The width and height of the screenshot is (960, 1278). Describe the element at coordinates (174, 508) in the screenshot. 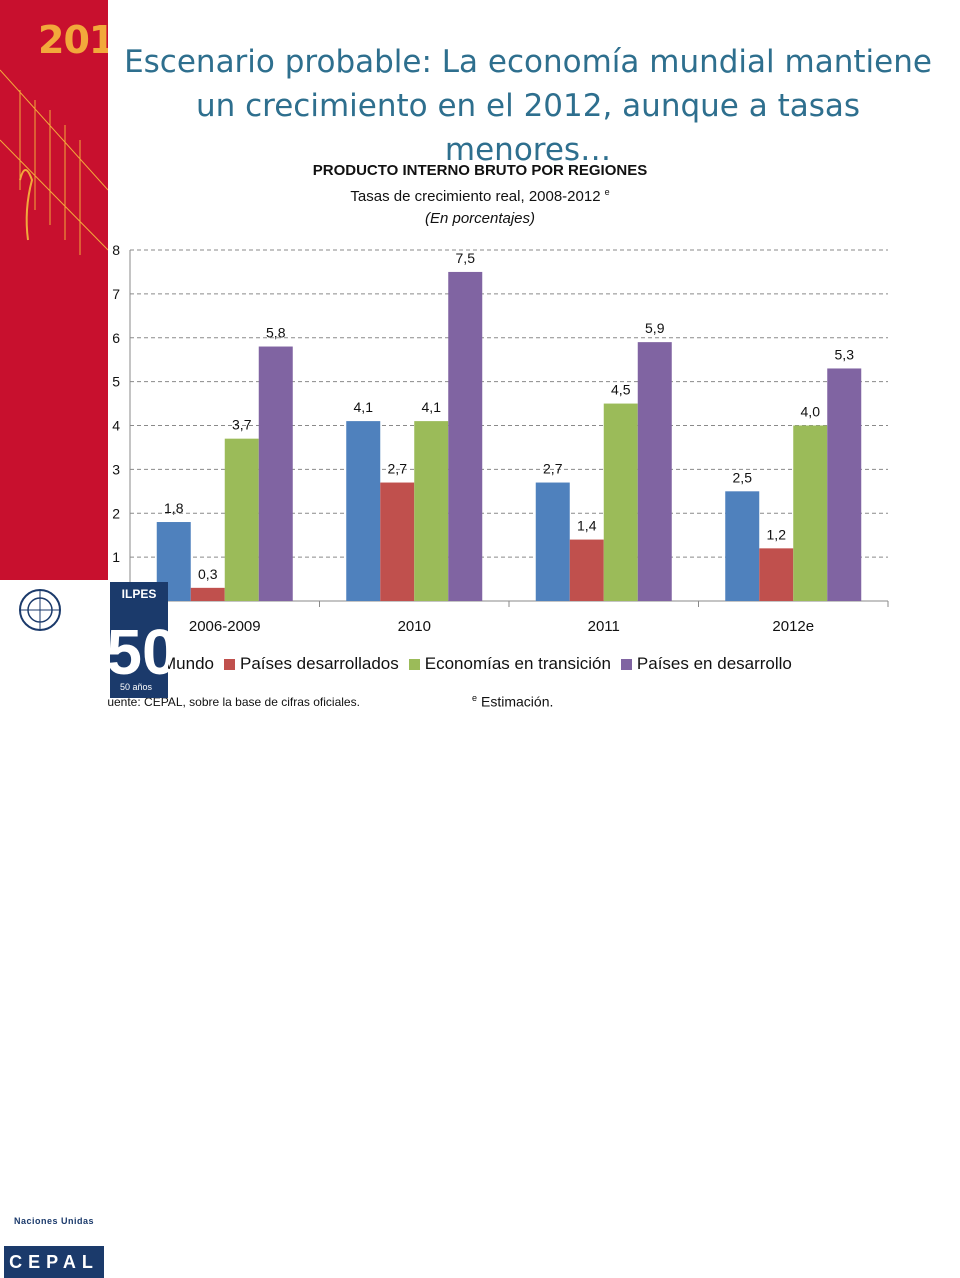

I see `data-label: 1,8` at that location.